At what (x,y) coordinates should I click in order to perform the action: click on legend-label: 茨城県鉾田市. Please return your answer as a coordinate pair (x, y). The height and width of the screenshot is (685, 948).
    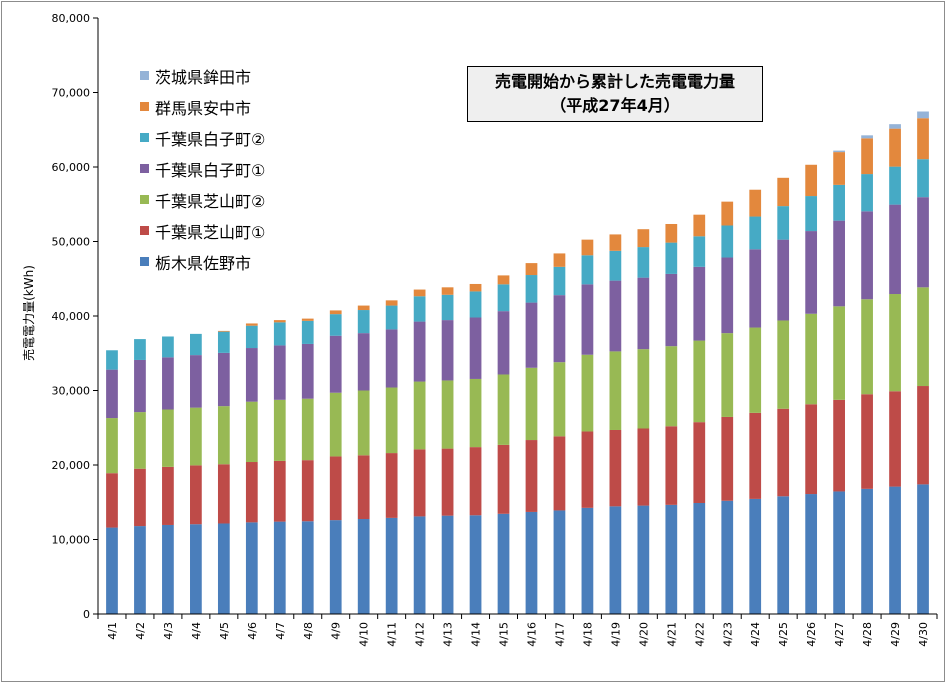
    Looking at the image, I should click on (203, 77).